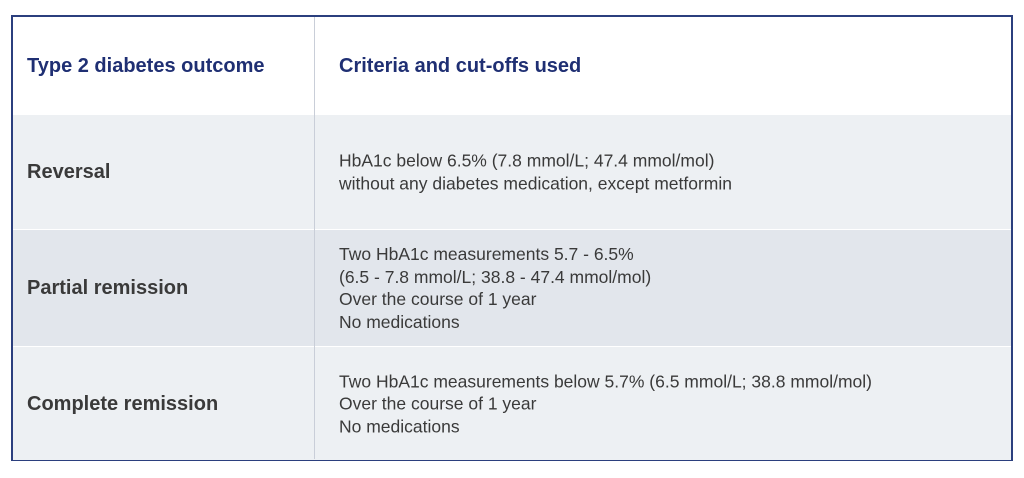 This screenshot has height=478, width=1024. What do you see at coordinates (108, 288) in the screenshot?
I see `outcome-label-partial-remission: Partial remission` at bounding box center [108, 288].